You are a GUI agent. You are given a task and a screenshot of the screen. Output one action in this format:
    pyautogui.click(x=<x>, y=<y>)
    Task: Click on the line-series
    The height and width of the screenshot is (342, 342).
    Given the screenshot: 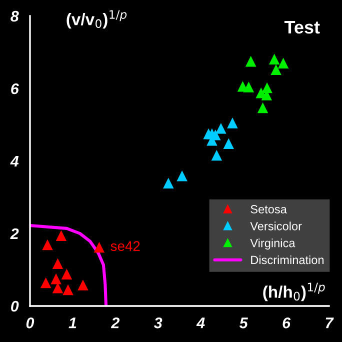 What is the action you would take?
    pyautogui.click(x=69, y=265)
    